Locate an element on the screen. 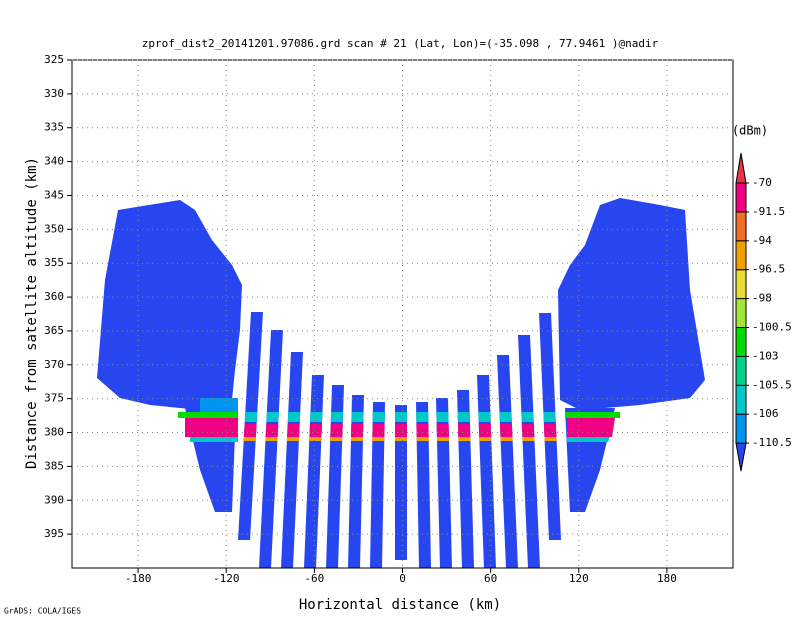  colorbar-tick-label: -105.5 is located at coordinates (772, 384).